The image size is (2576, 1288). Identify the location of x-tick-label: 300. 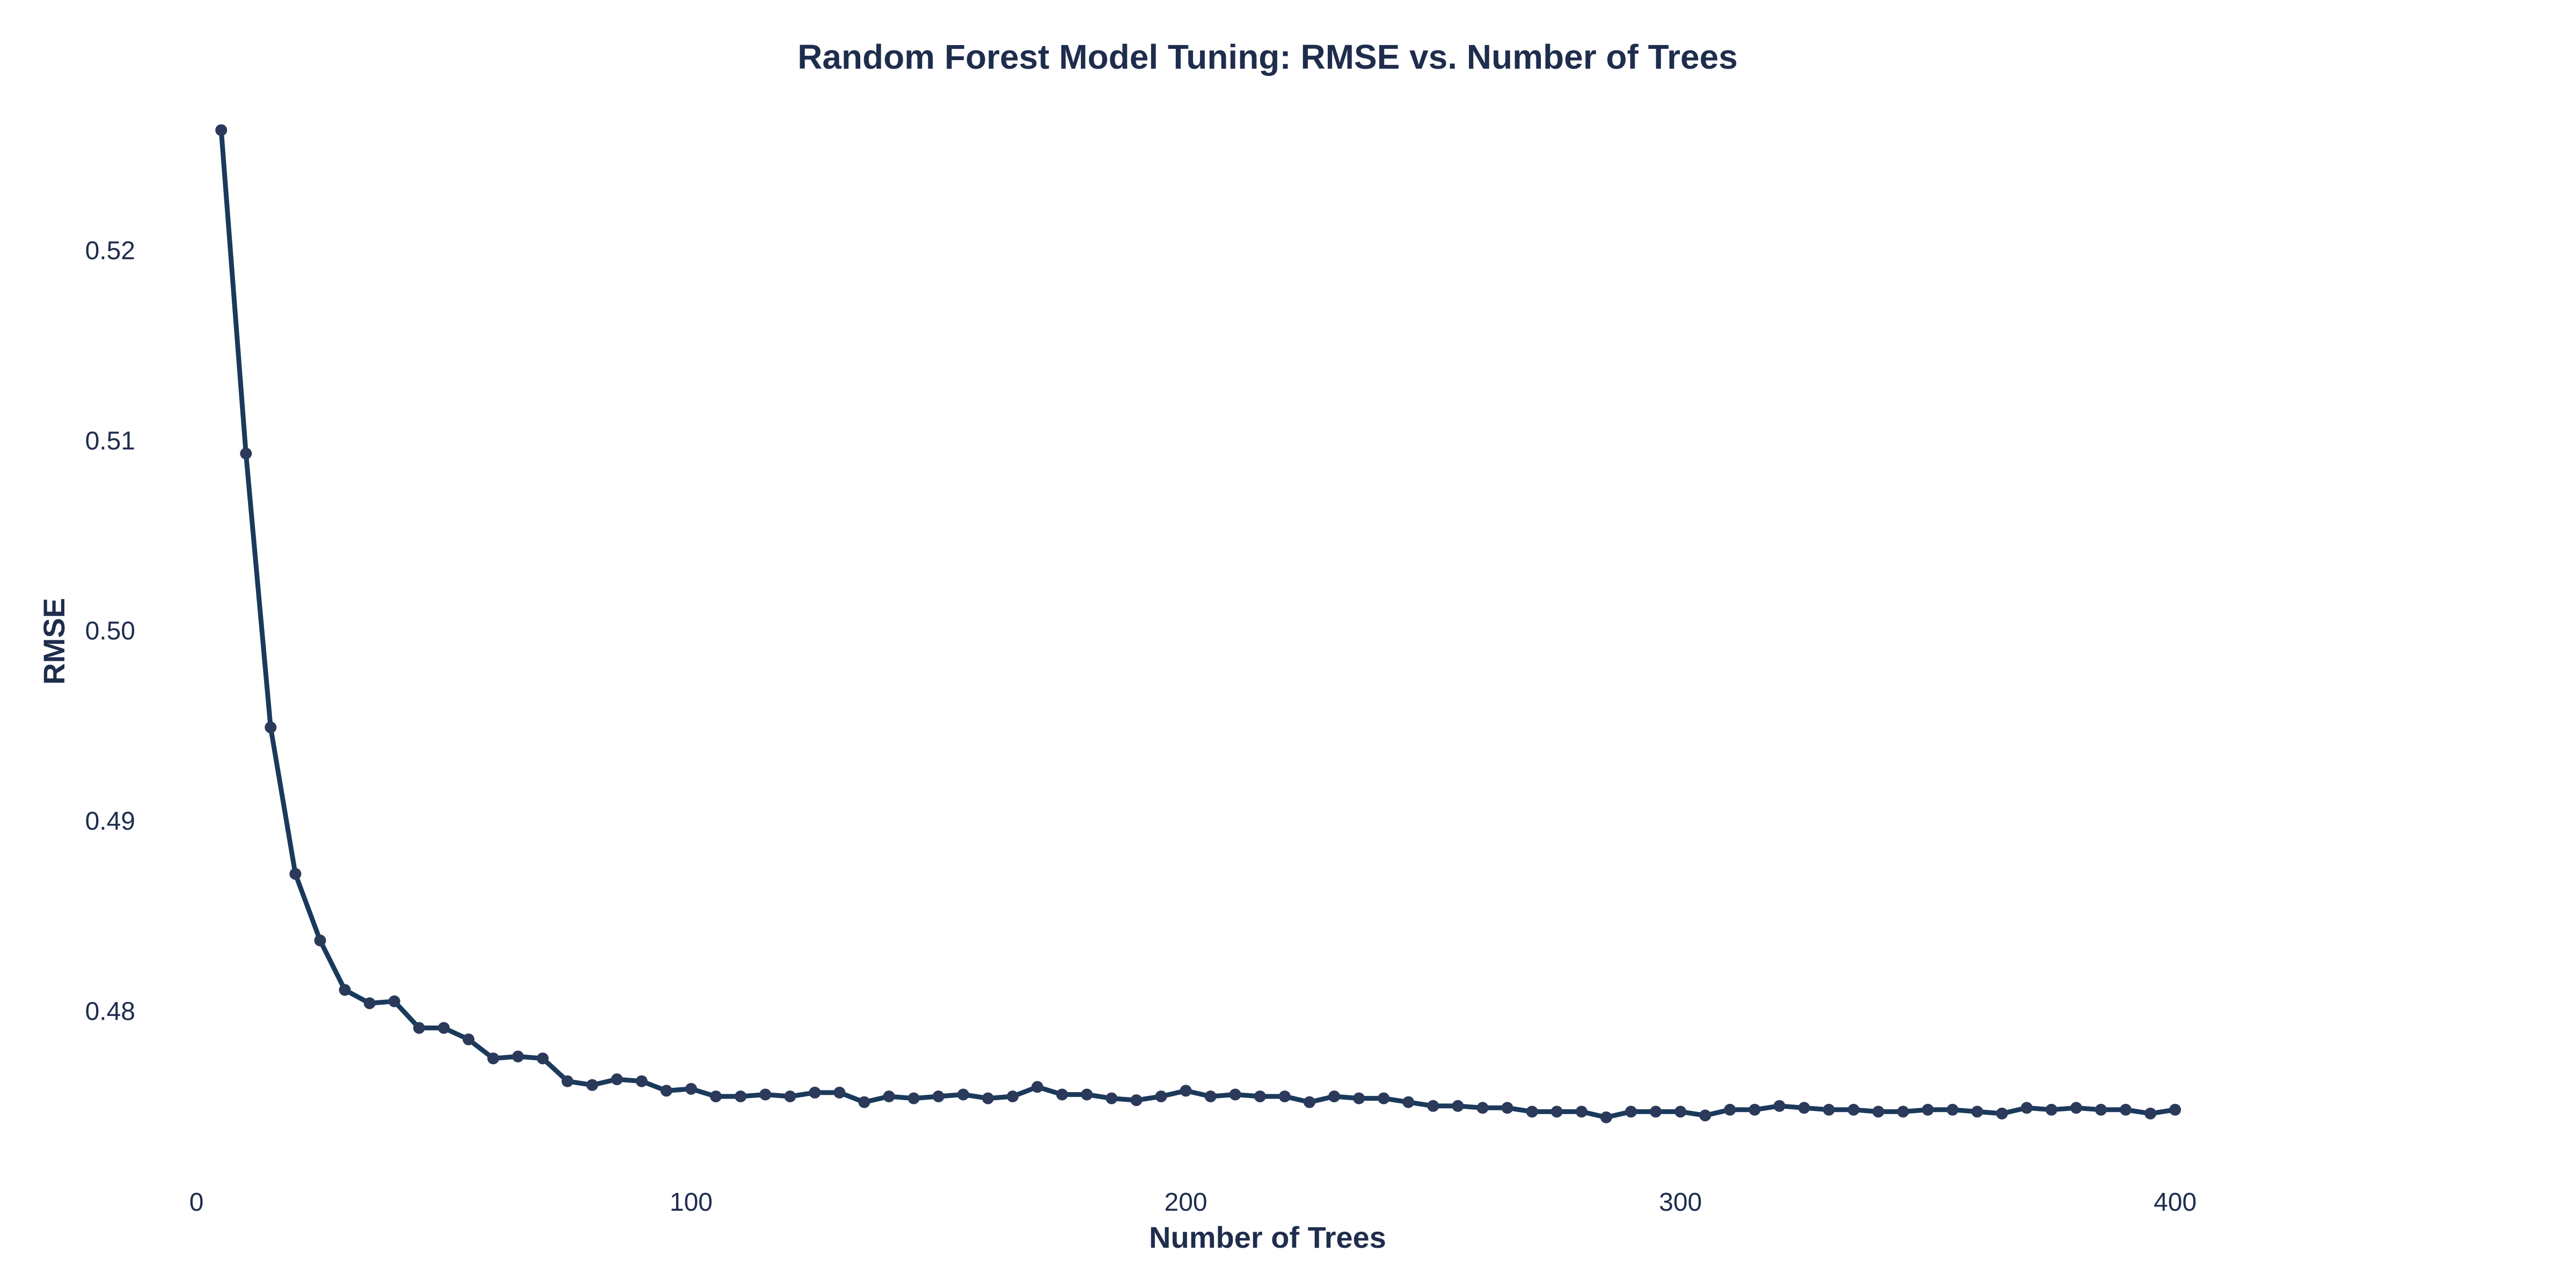
(1680, 1202).